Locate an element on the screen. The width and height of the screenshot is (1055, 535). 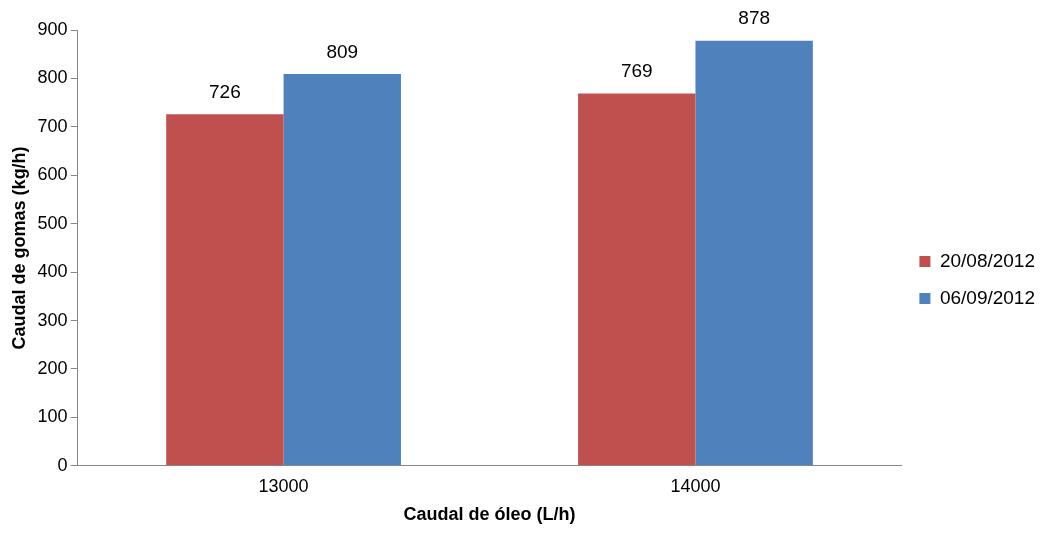
x-axis-title: Caudal de óleo (L/h) is located at coordinates (489, 514).